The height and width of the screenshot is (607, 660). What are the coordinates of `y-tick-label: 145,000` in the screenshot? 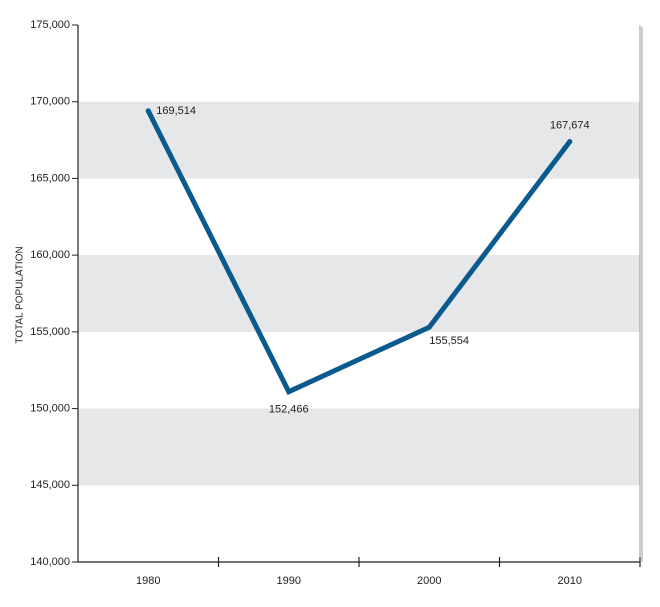 It's located at (50, 485).